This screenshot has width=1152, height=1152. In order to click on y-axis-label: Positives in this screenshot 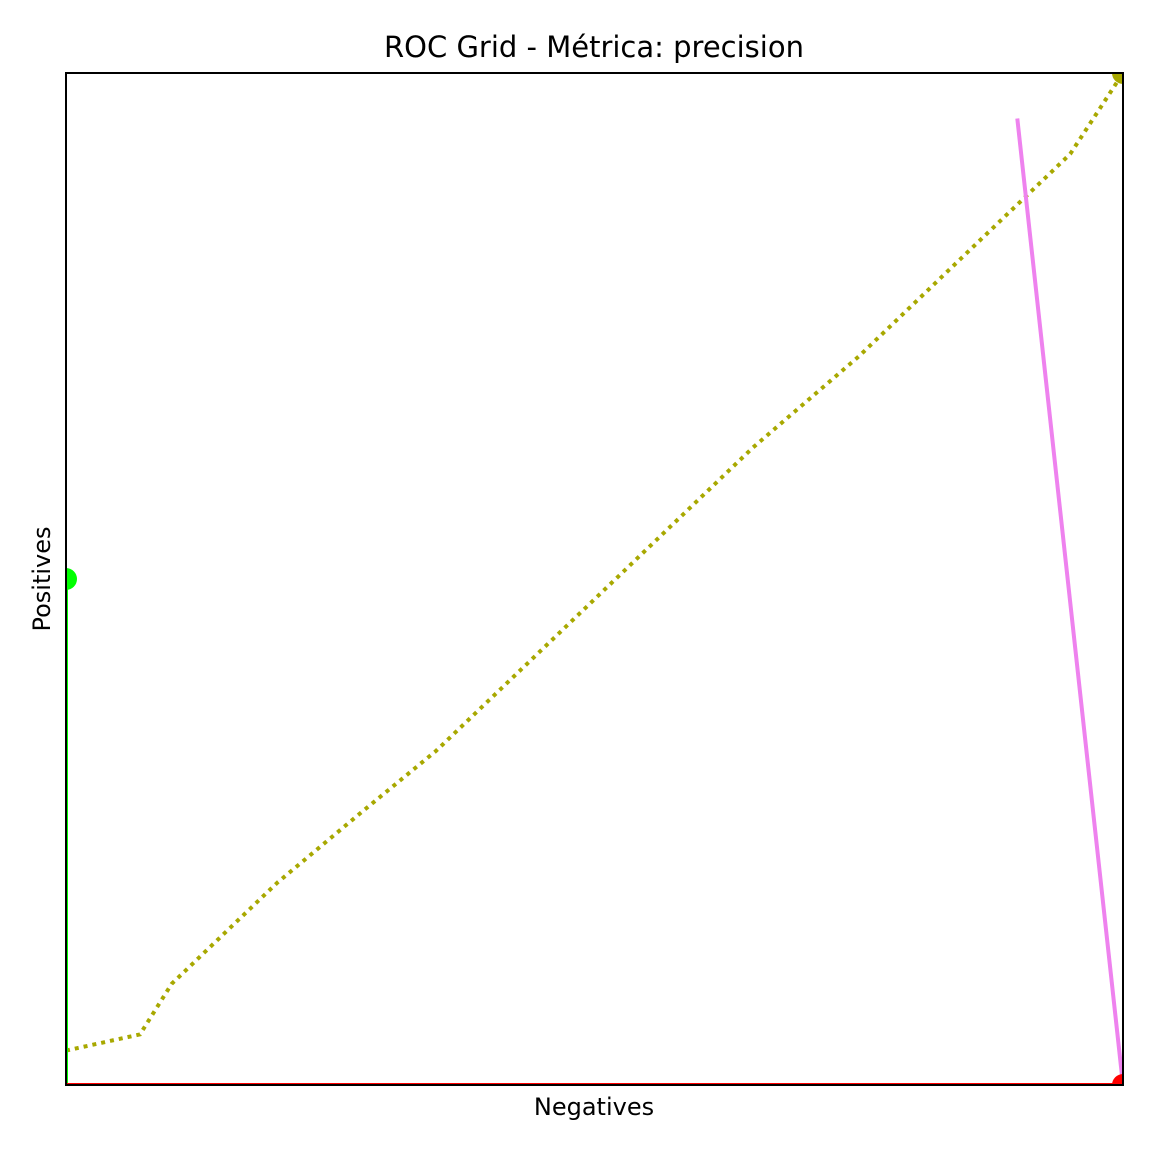, I will do `click(42, 578)`.